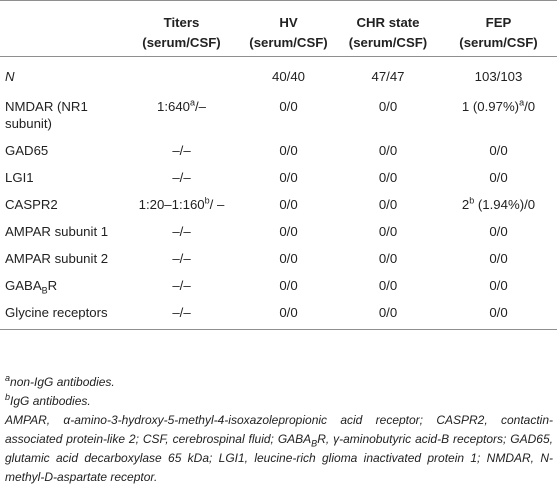 The height and width of the screenshot is (487, 557). I want to click on gabab-label-suffix: R, so click(52, 285).